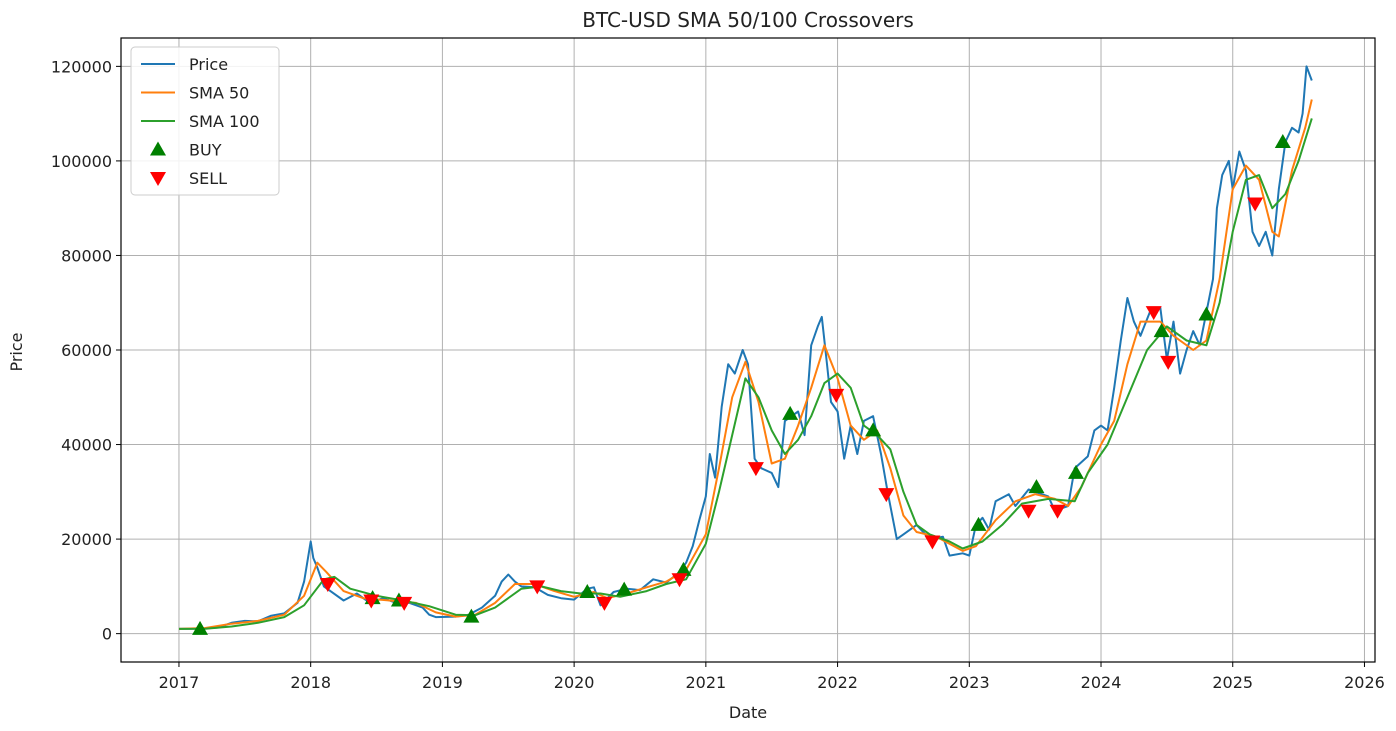 The image size is (1396, 731). What do you see at coordinates (442, 682) in the screenshot?
I see `x-tick-label: 2019` at bounding box center [442, 682].